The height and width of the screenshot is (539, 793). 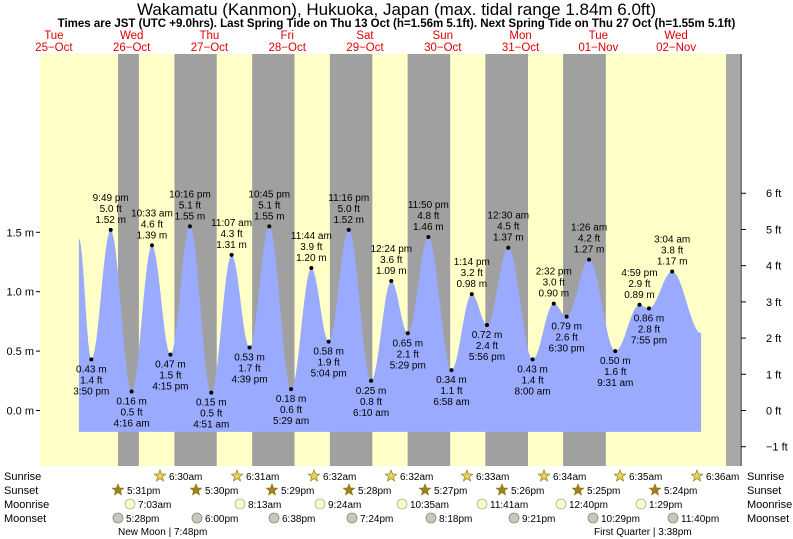 What do you see at coordinates (649, 318) in the screenshot?
I see `tide-m-label: 0.86 m` at bounding box center [649, 318].